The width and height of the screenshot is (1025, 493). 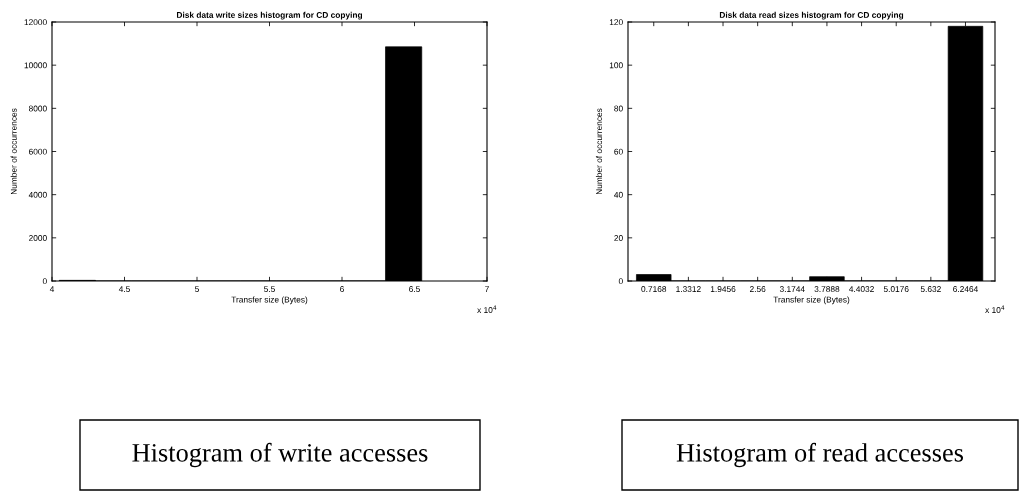 What do you see at coordinates (618, 151) in the screenshot?
I see `y-tick-label: 60` at bounding box center [618, 151].